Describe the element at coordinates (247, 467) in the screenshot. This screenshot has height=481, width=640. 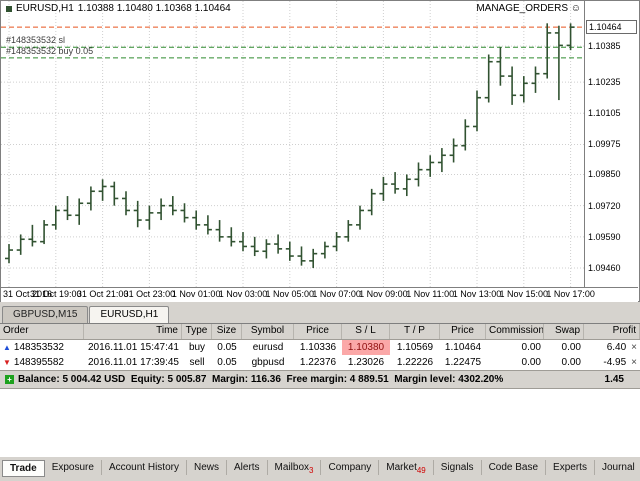
I see `terminal-tab-alerts: Alerts` at that location.